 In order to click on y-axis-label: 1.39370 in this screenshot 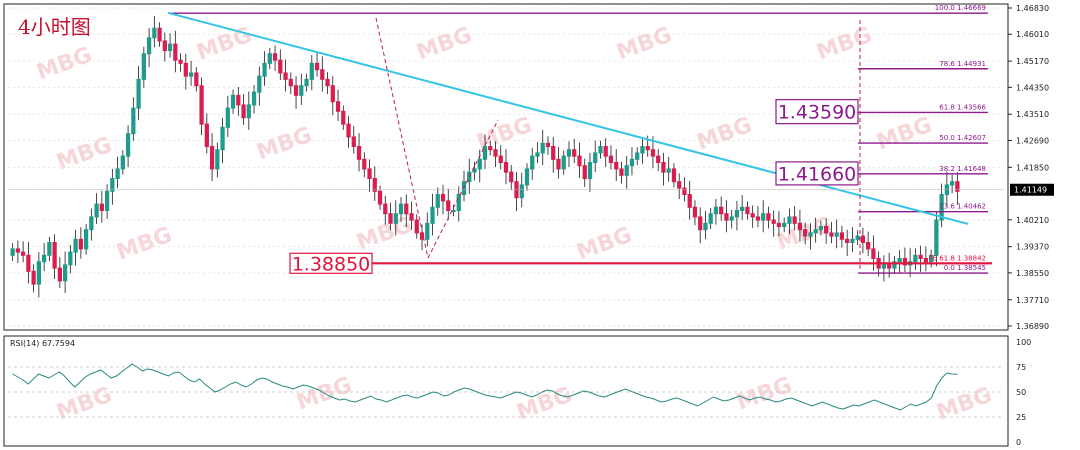, I will do `click(1032, 247)`.